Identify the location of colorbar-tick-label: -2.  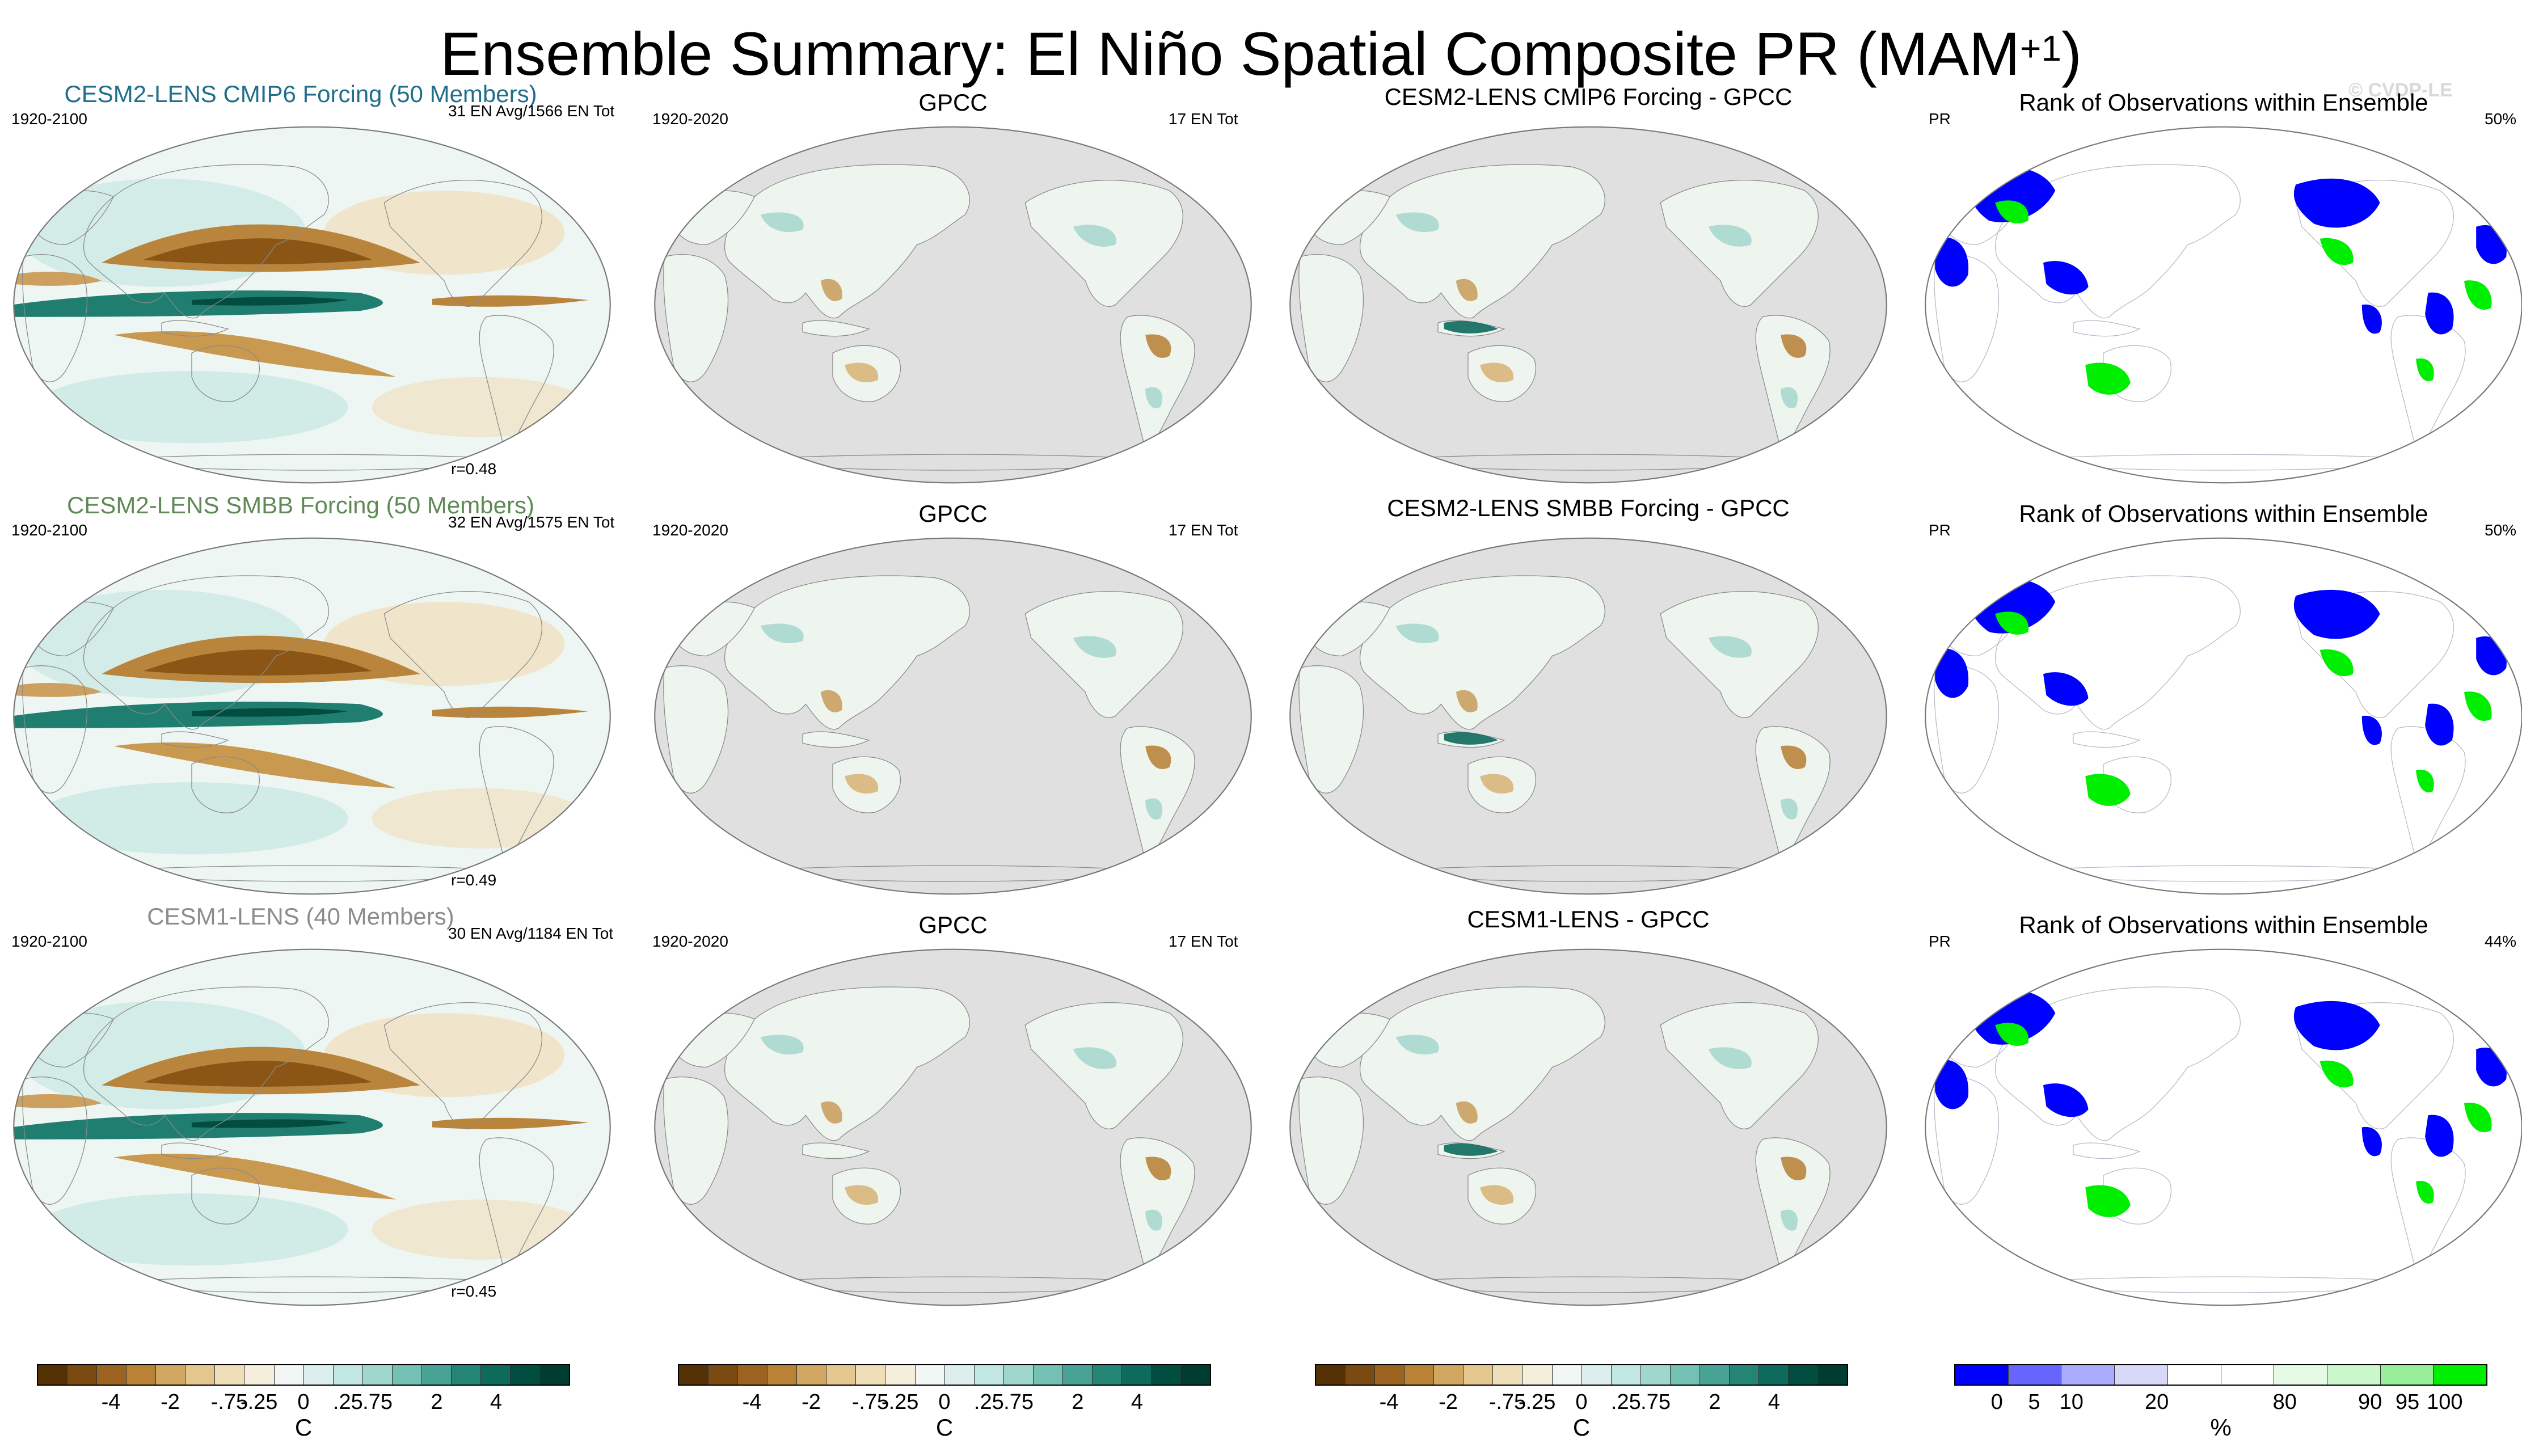
(170, 1402).